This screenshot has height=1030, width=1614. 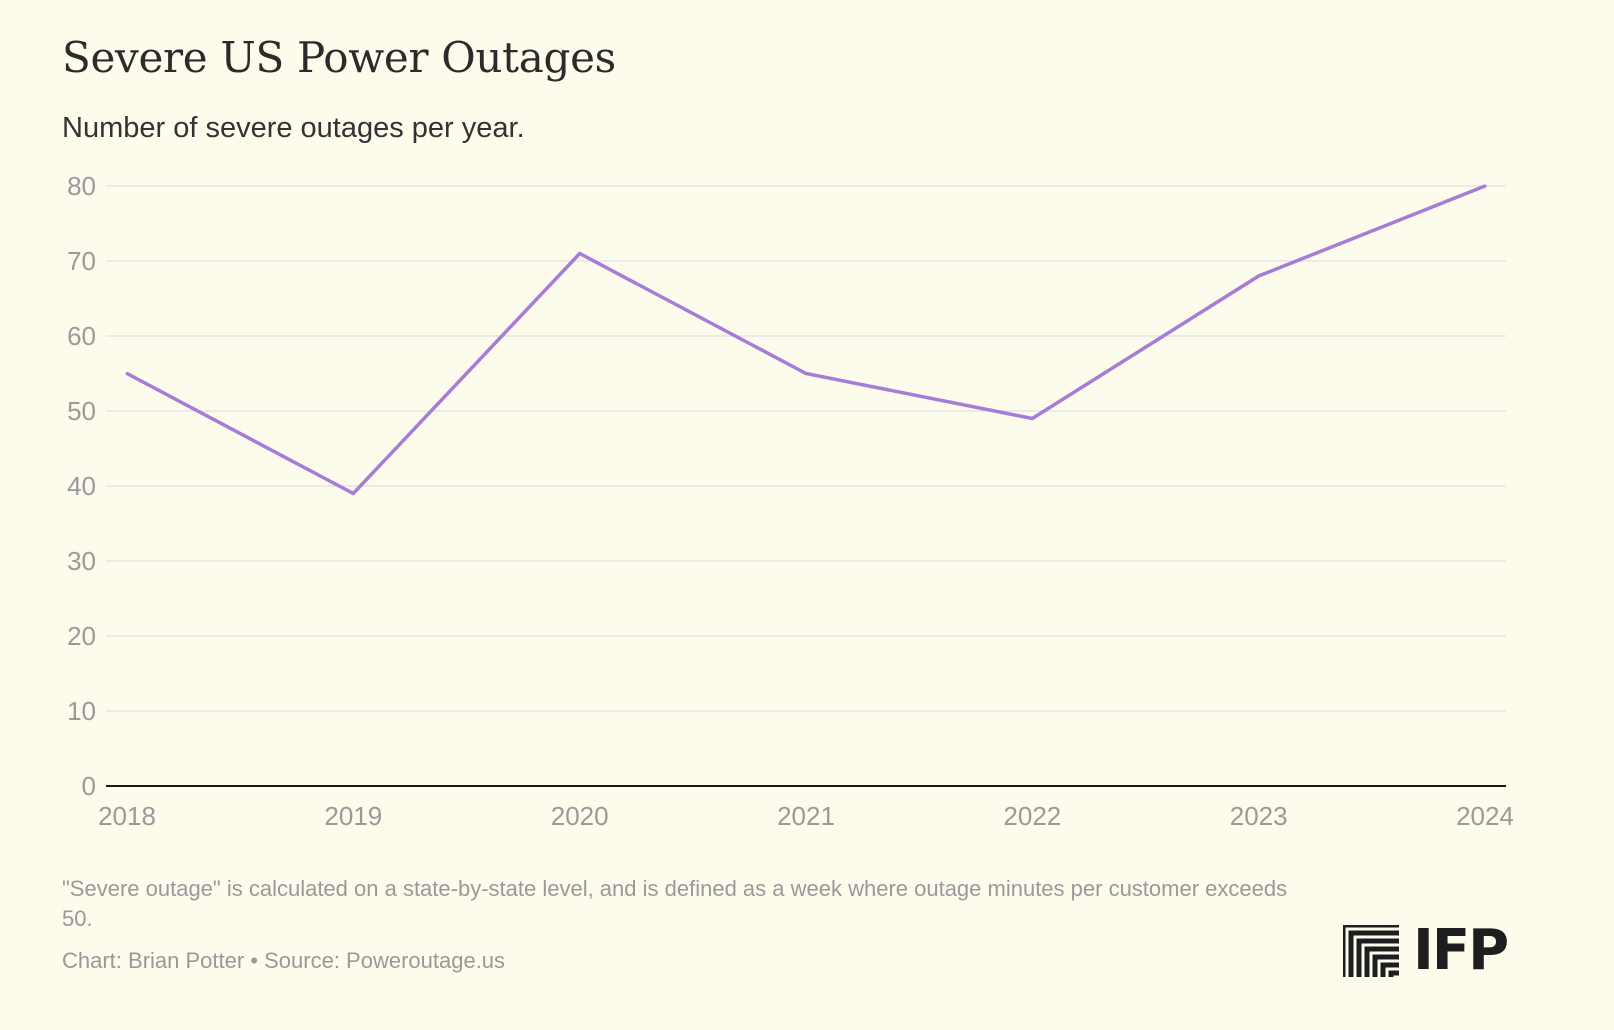 I want to click on y-tick-label: 70, so click(x=81, y=261).